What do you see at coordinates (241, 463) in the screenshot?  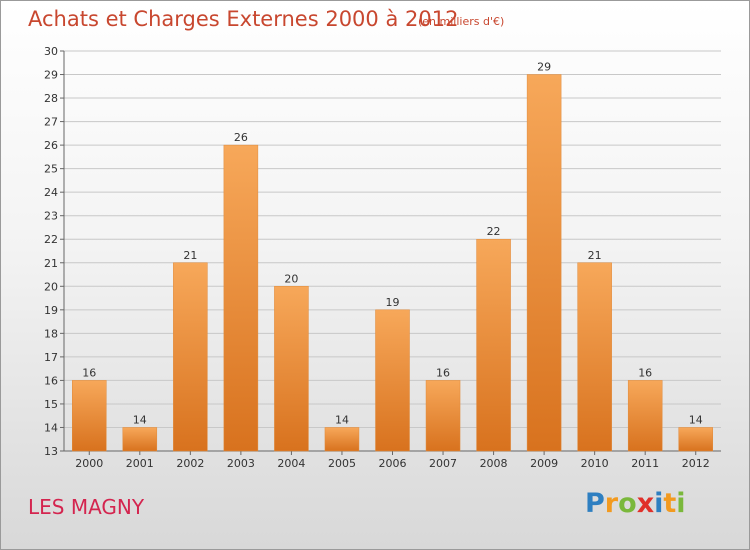 I see `x-tick-label: 2003` at bounding box center [241, 463].